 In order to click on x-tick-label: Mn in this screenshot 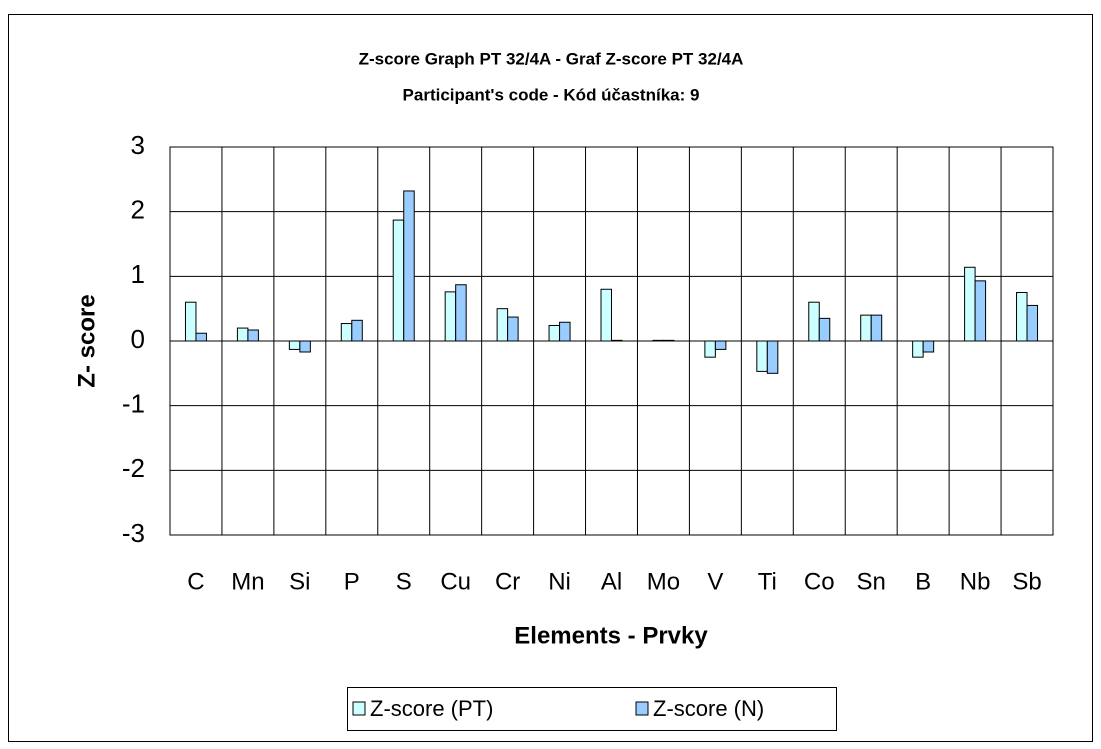, I will do `click(247, 581)`.